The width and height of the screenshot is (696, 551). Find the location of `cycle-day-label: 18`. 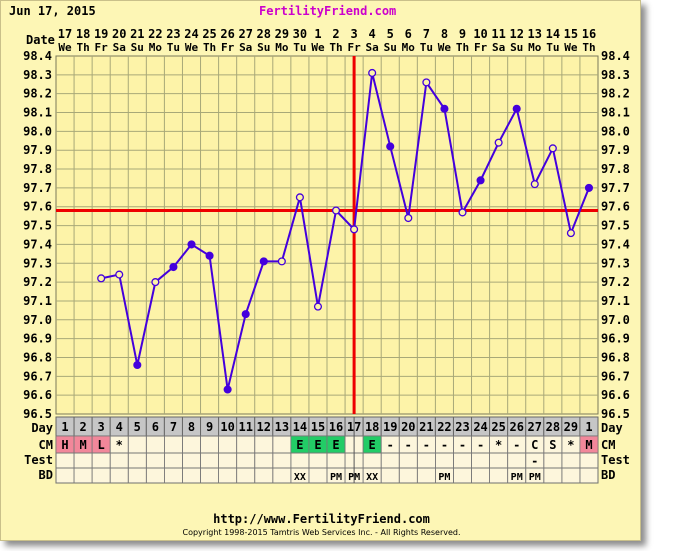

cycle-day-label: 18 is located at coordinates (372, 427).